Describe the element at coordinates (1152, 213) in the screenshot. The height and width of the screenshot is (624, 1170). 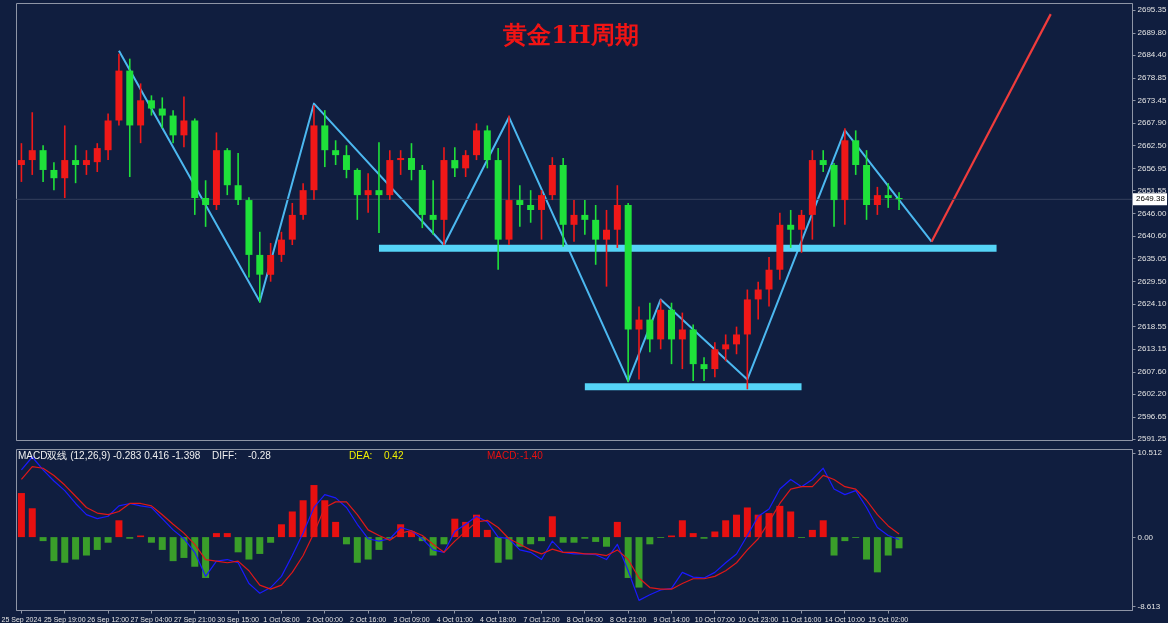
I see `y-tick-label: 2646.00` at that location.